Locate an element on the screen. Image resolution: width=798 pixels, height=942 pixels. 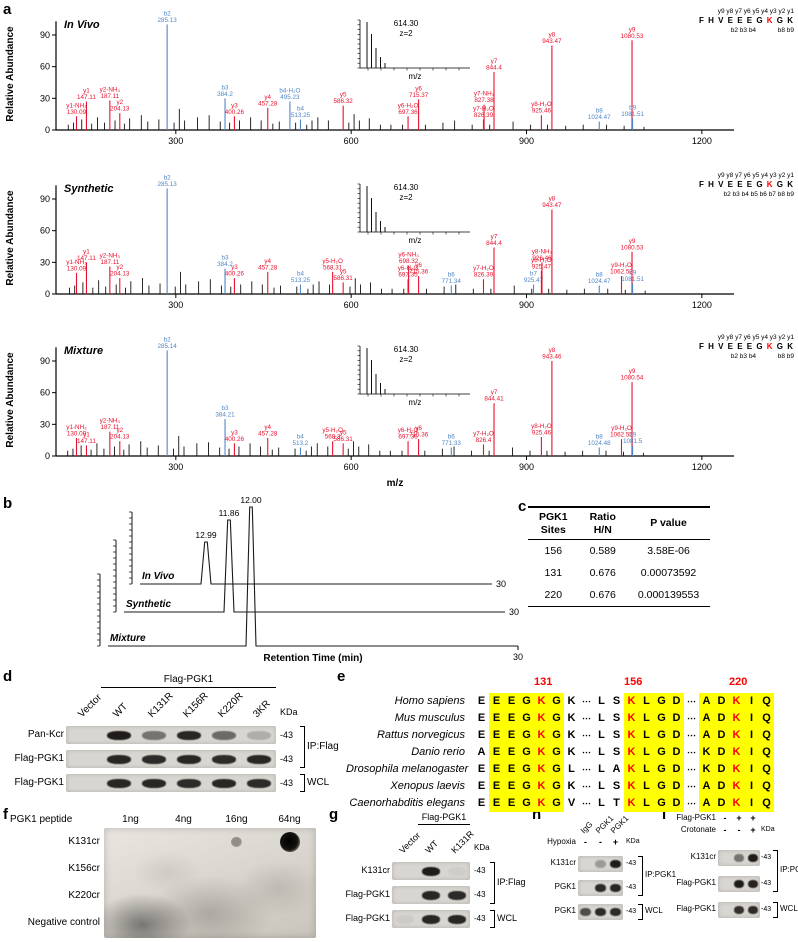
peak-ion-label: y3 is located at coordinates (234, 432).